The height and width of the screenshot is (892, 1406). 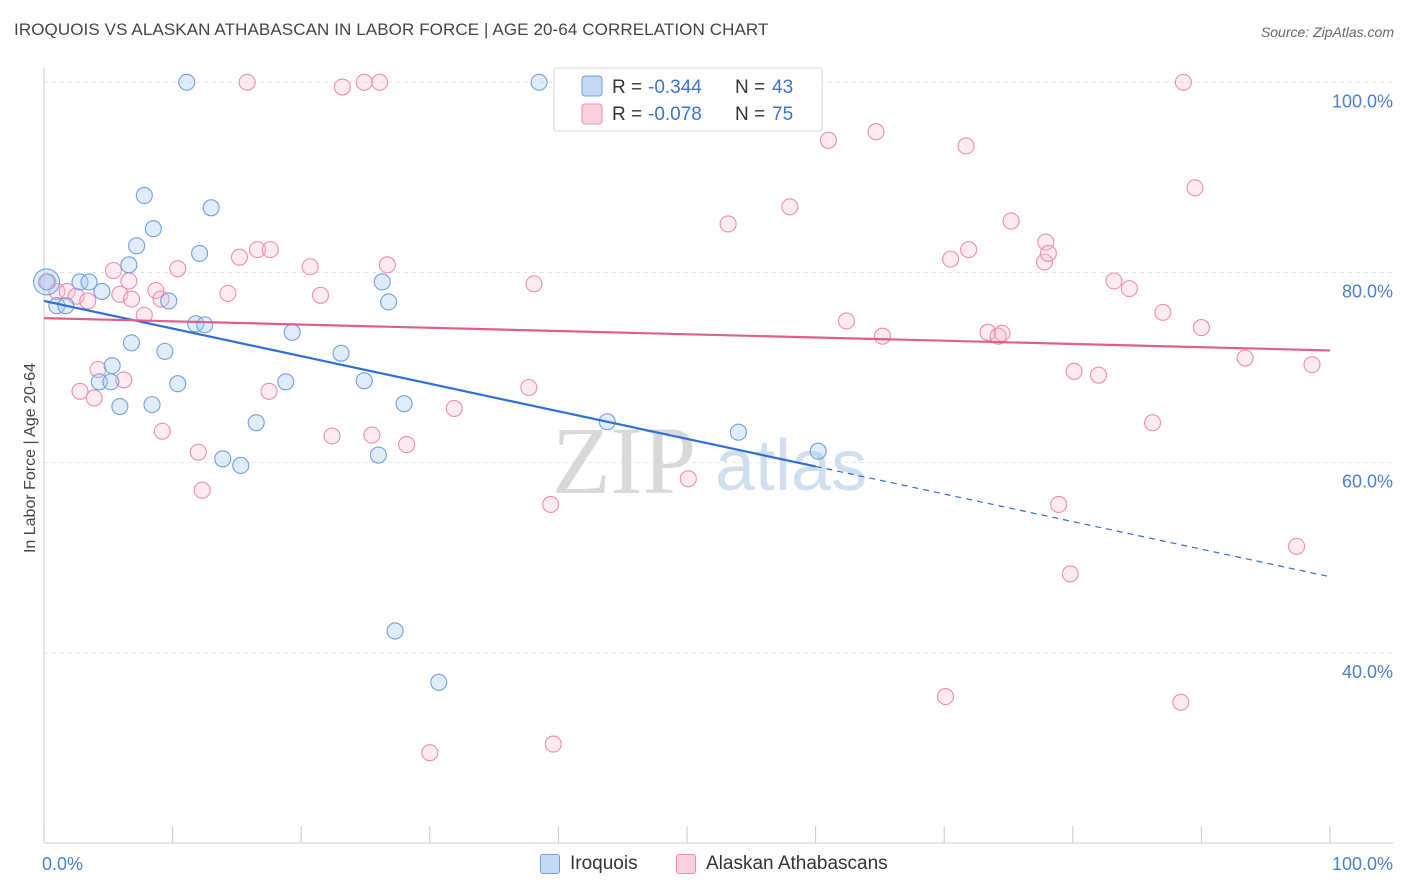 I want to click on trend-iroquois-solid, so click(x=429, y=383).